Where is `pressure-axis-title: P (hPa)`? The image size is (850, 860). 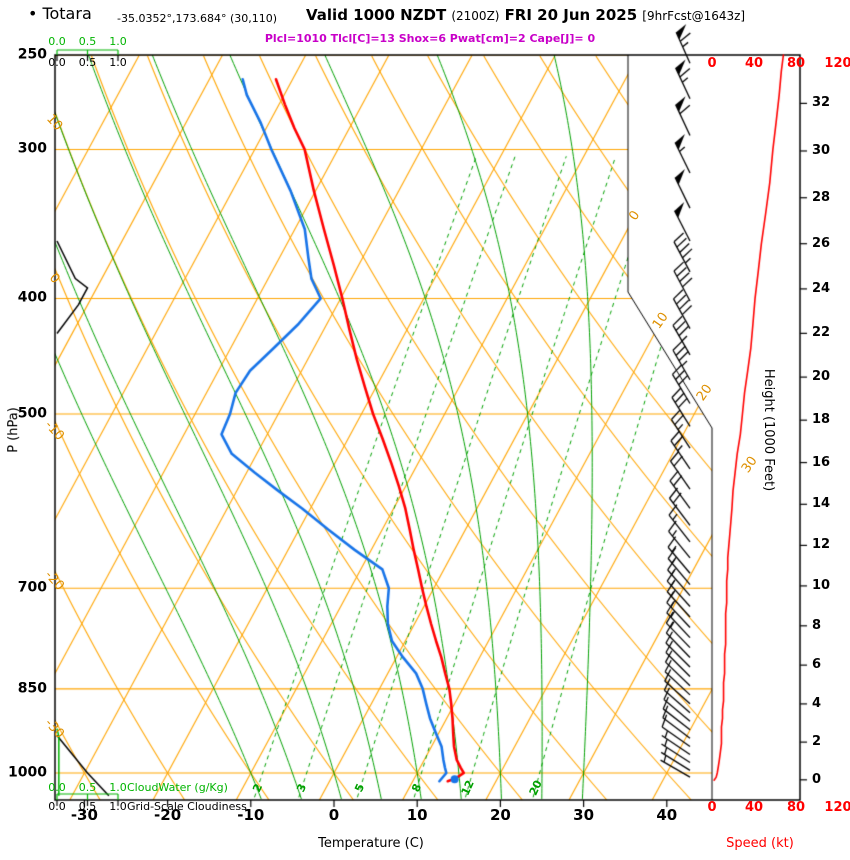
pressure-axis-title: P (hPa) is located at coordinates (14, 430).